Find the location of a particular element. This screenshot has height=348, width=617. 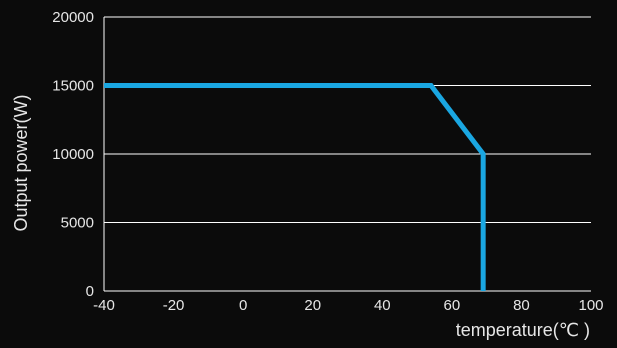

y-tick-label-3: 15000 is located at coordinates (73, 86).